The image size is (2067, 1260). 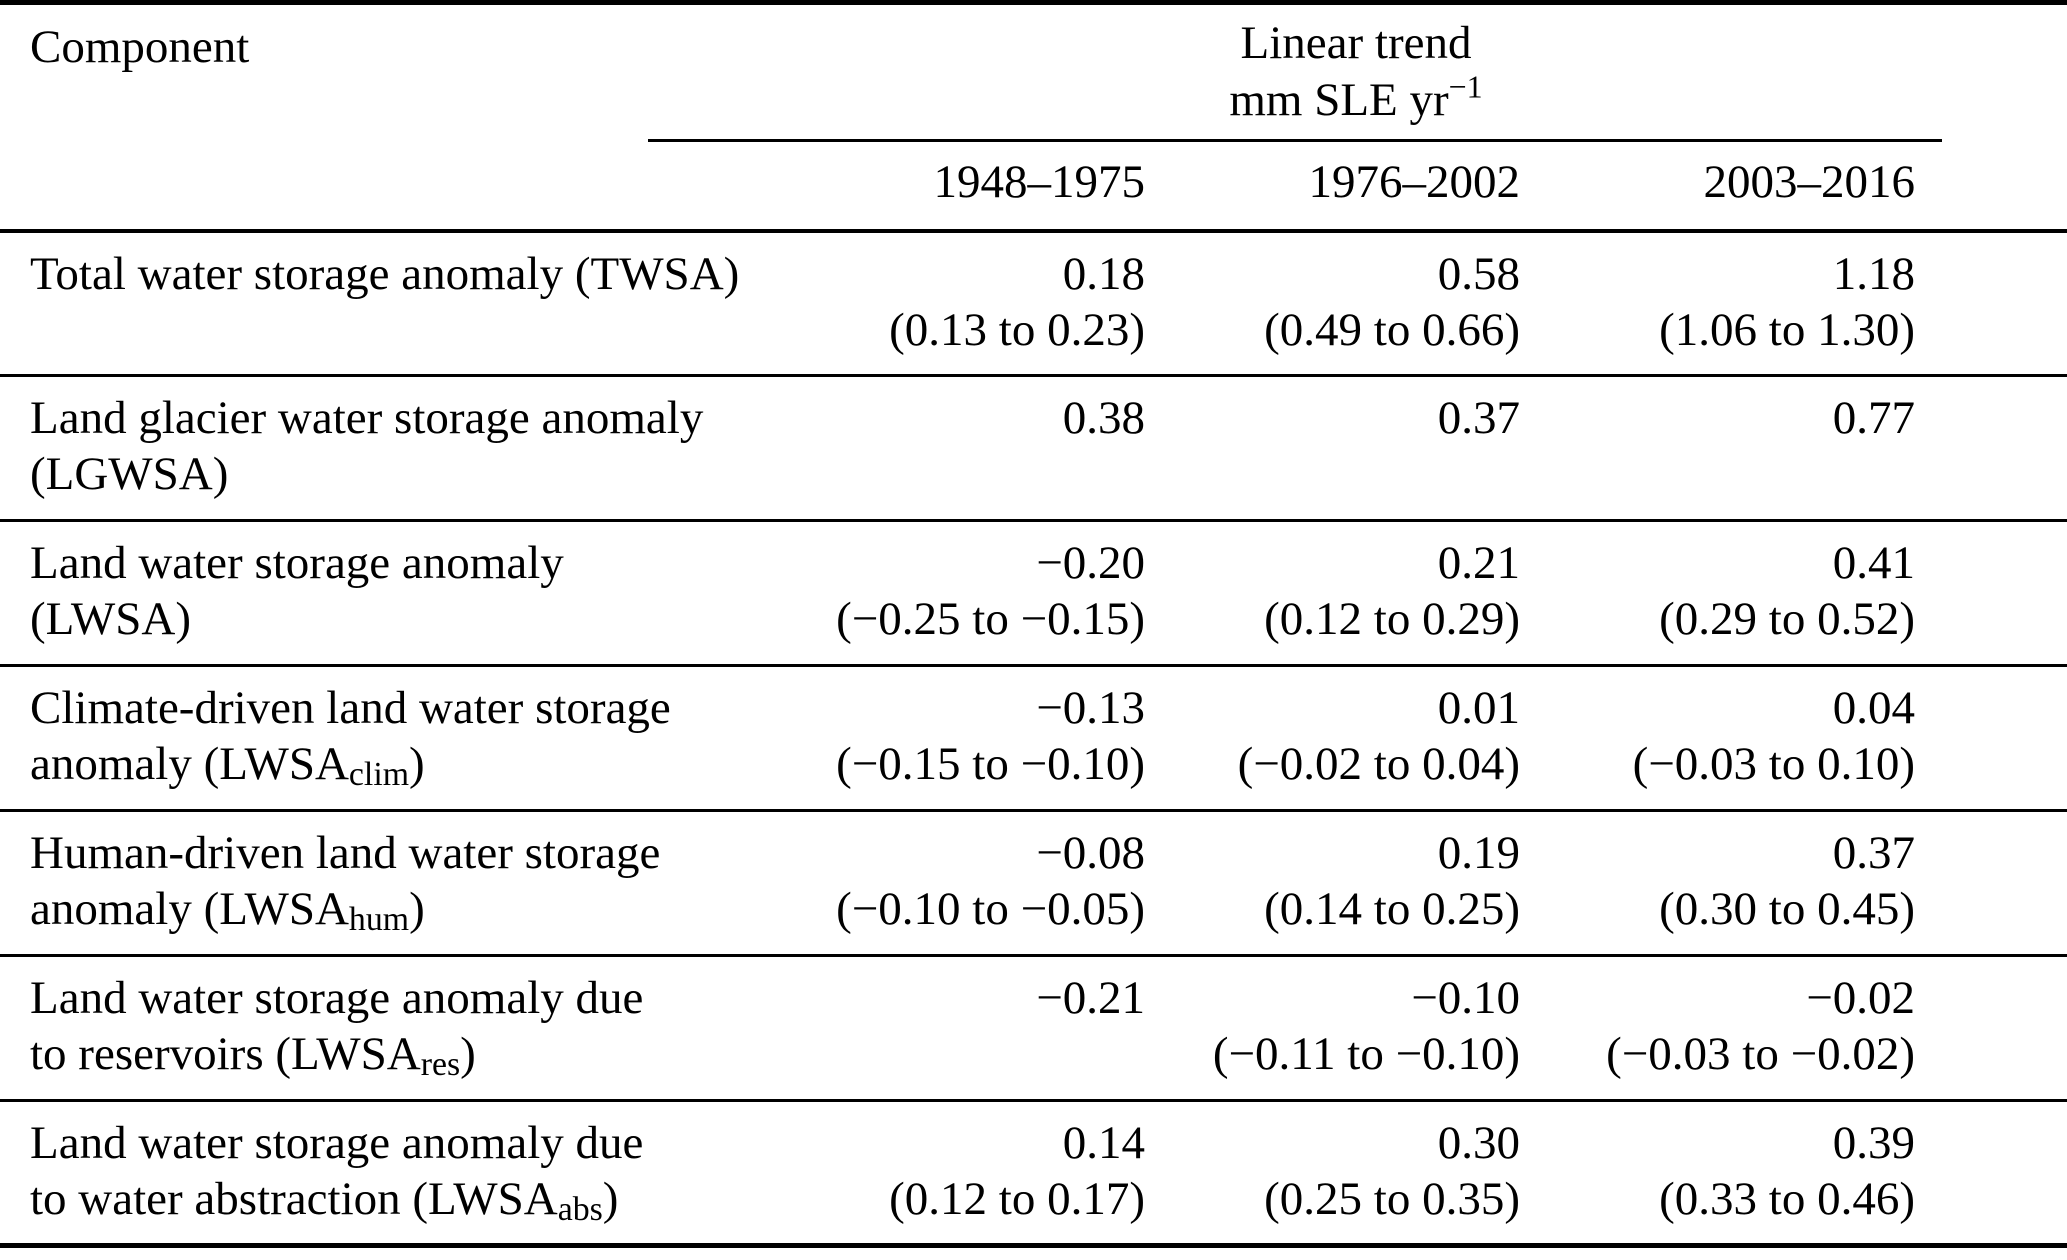 I want to click on confidence-interval: (−0.15 to −0.10), so click(x=990, y=764).